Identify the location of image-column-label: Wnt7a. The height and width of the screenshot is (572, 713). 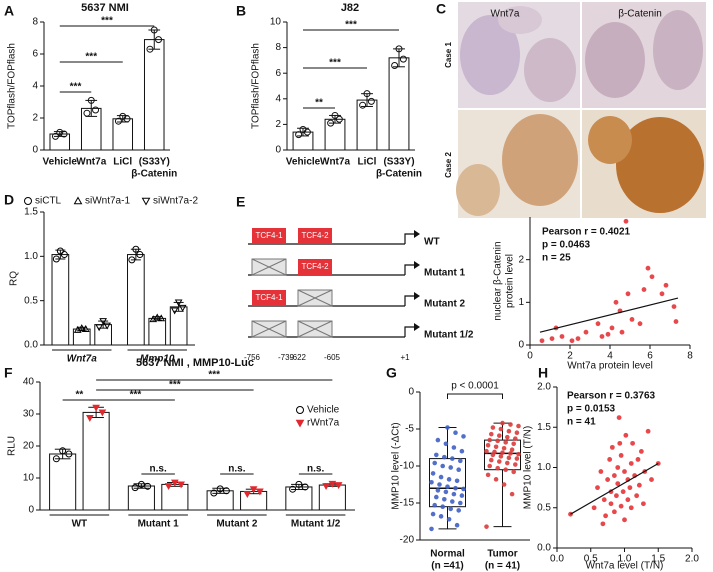
(505, 14).